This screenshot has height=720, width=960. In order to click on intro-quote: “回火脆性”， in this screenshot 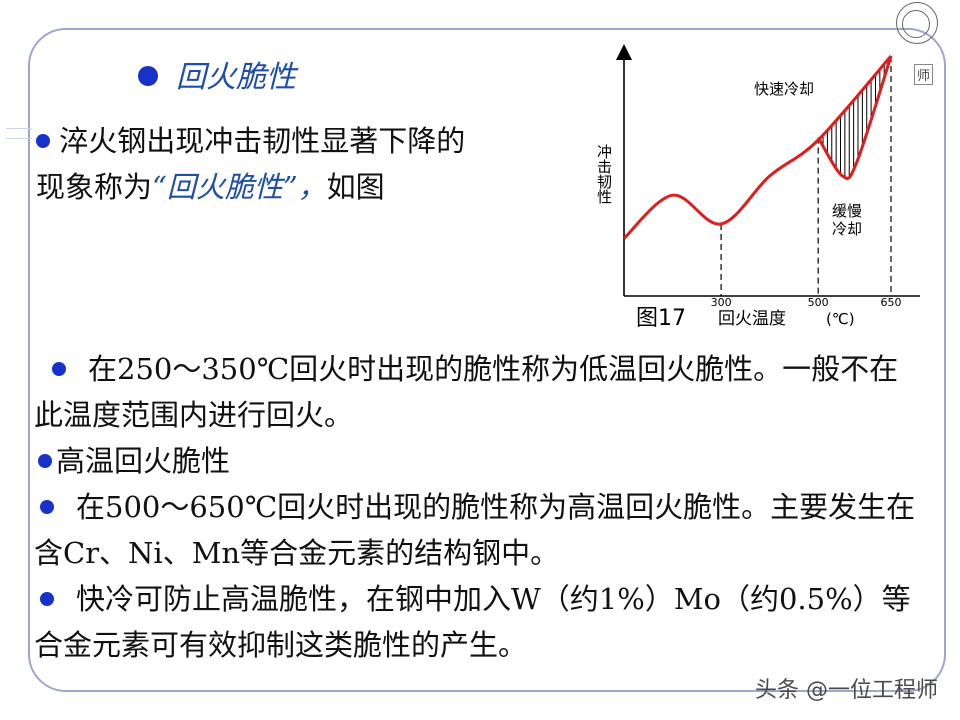, I will do `click(239, 187)`.